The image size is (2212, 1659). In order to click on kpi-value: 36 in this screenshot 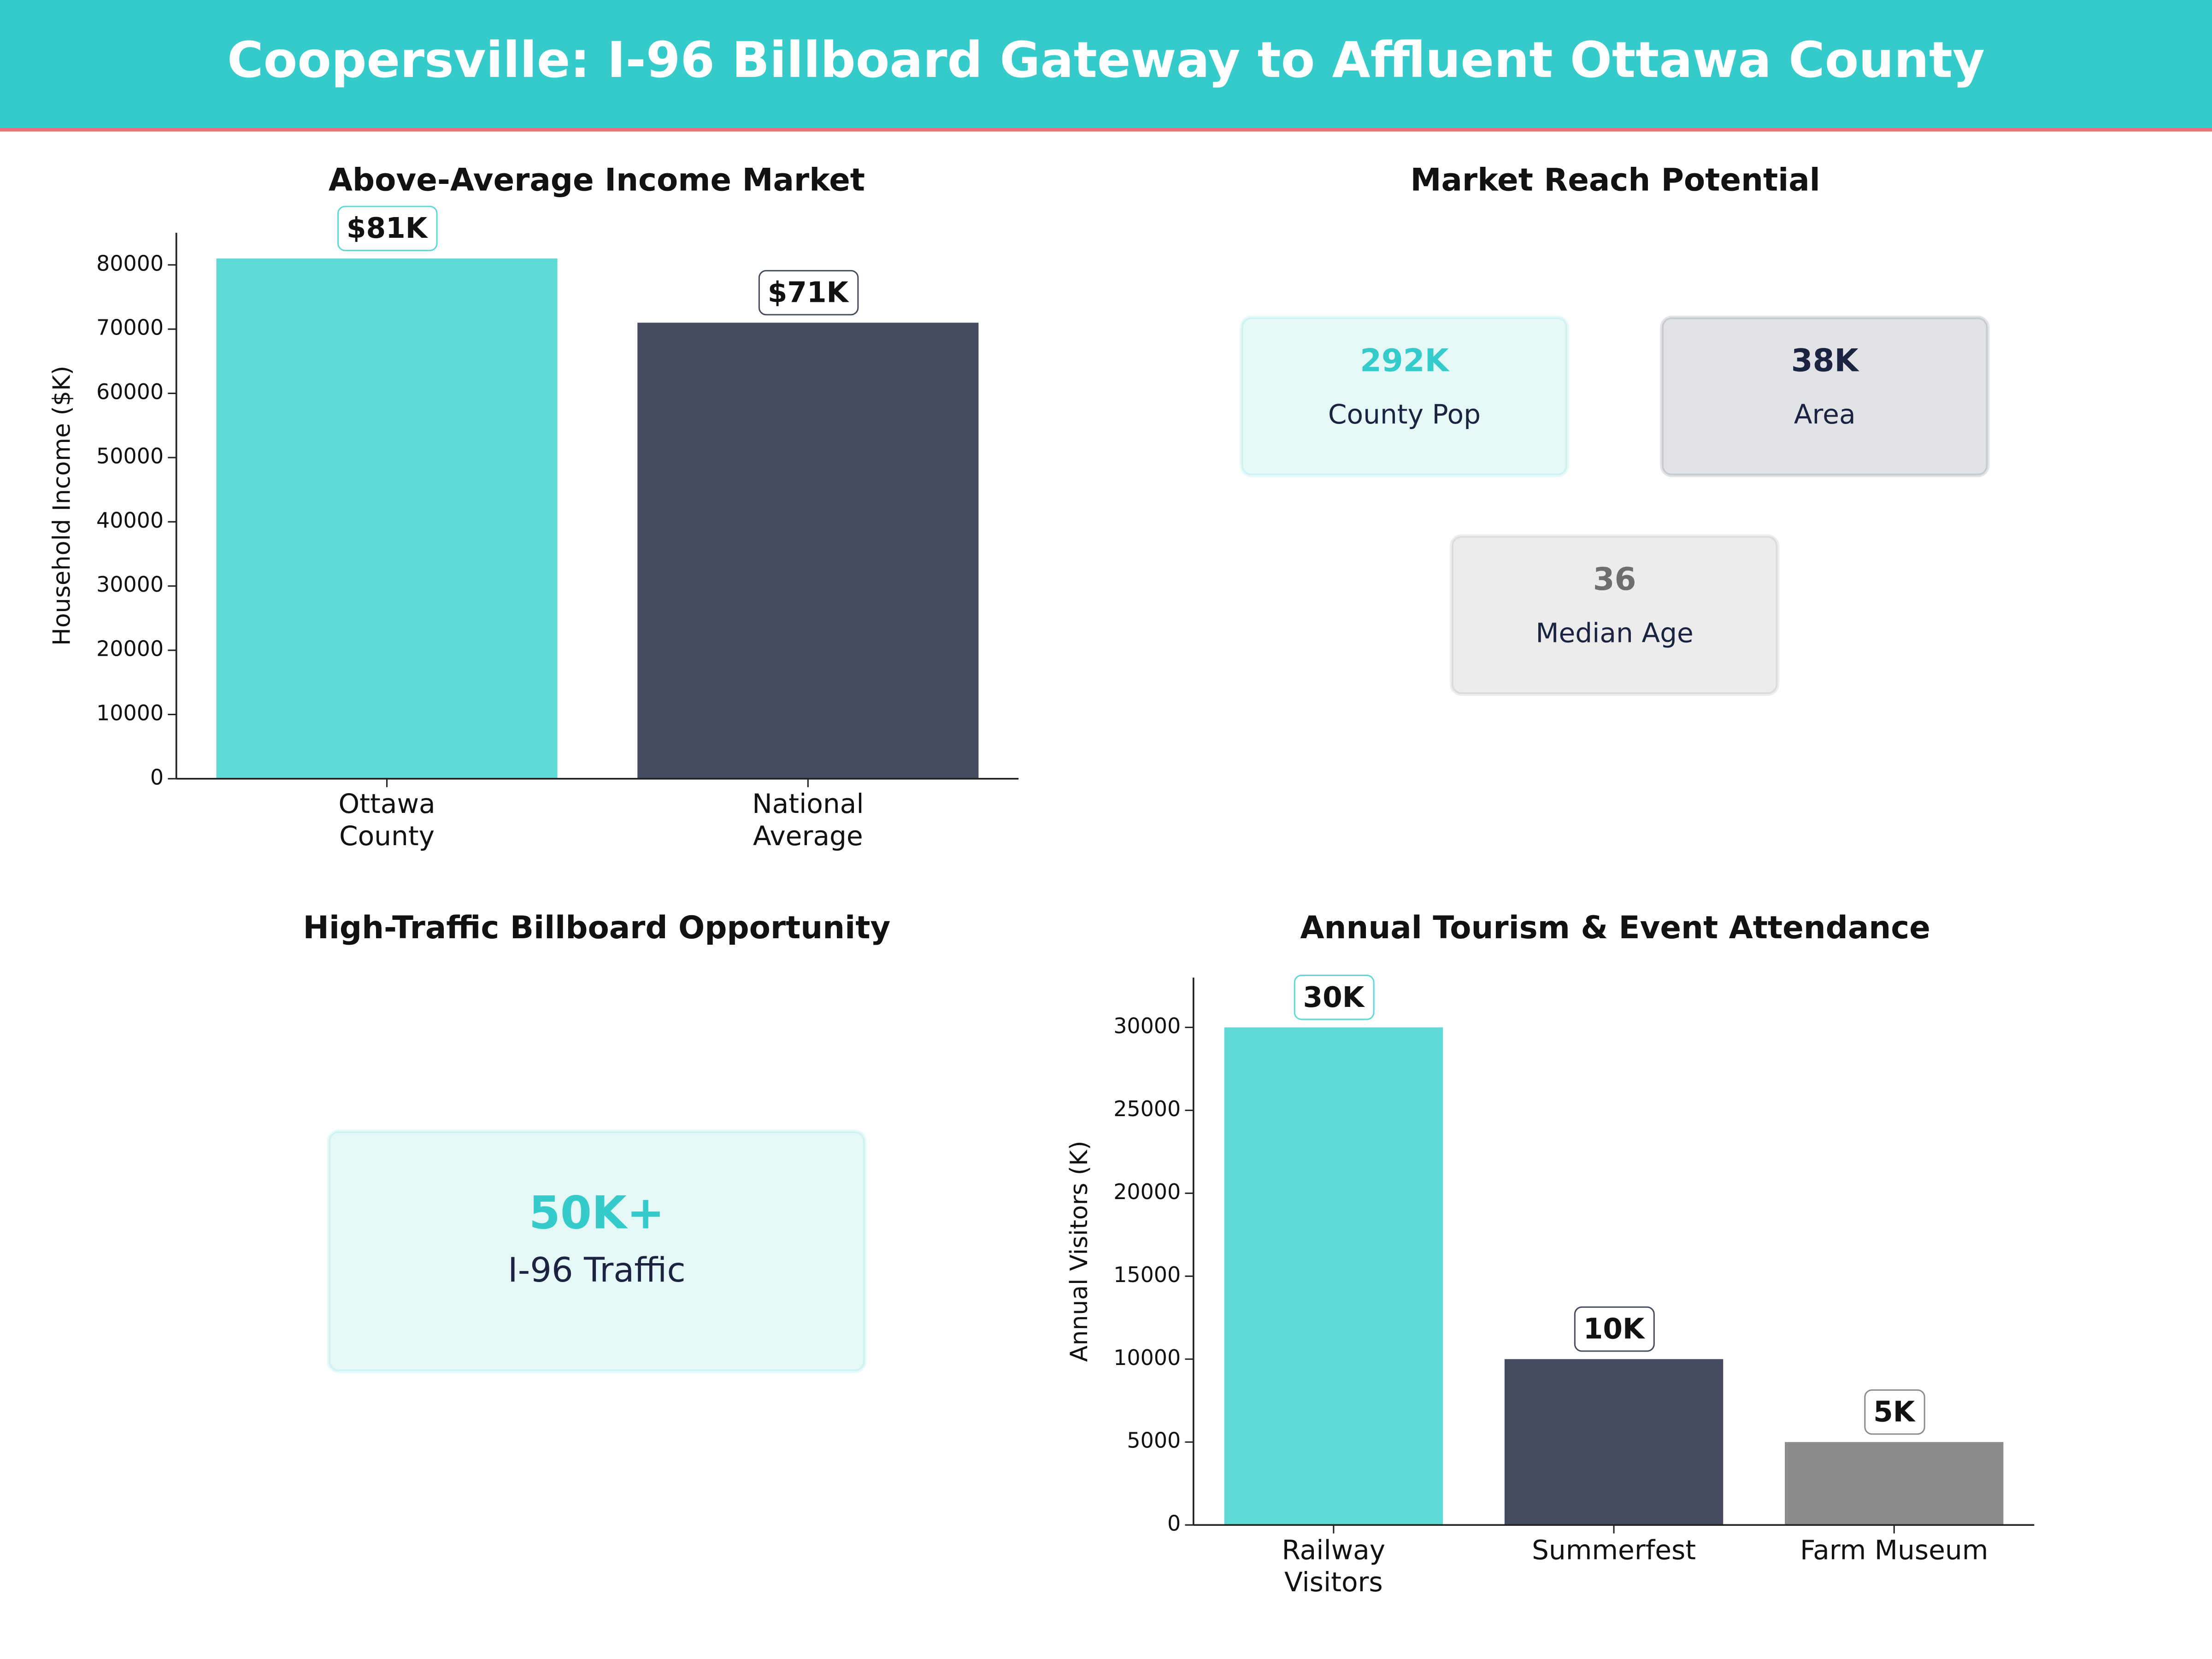, I will do `click(1614, 579)`.